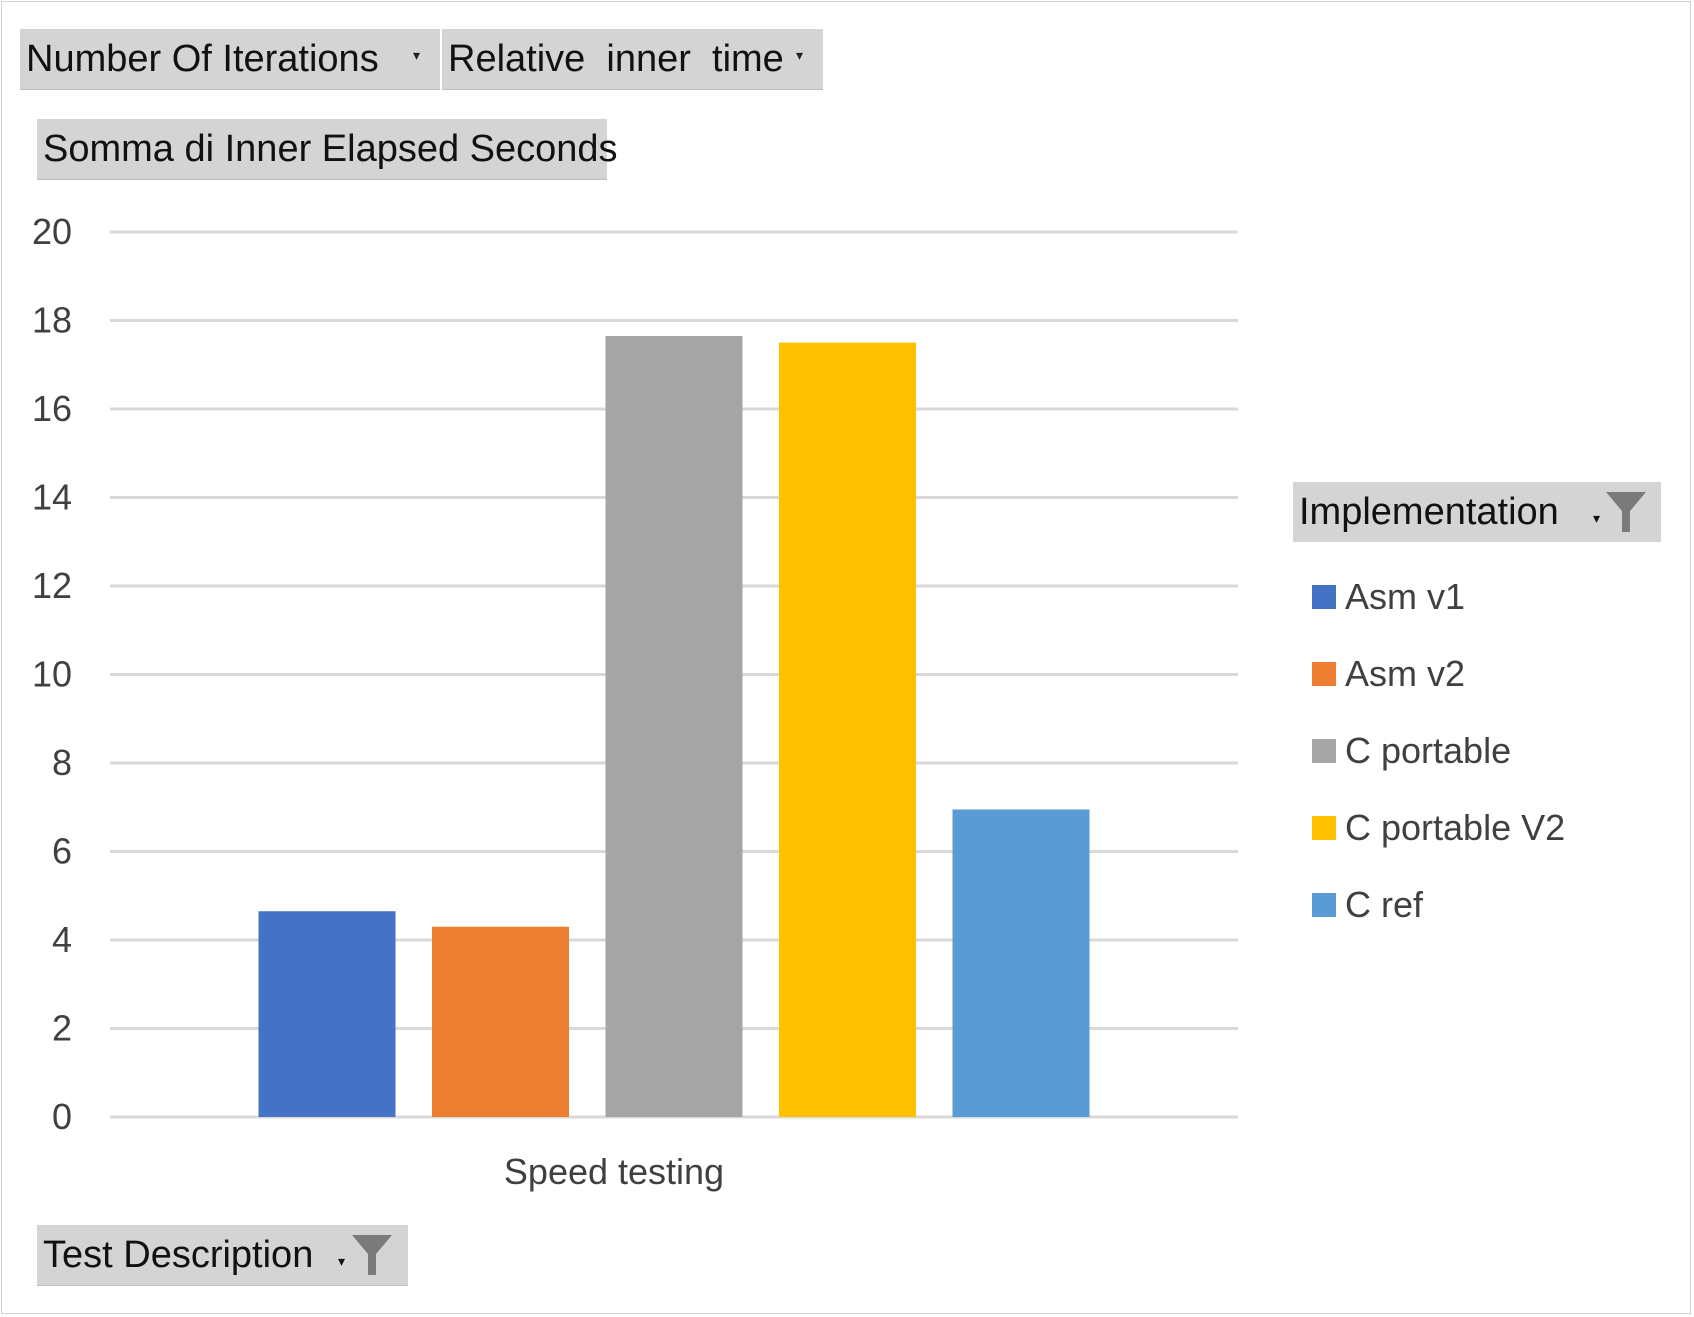 The image size is (1694, 1317). I want to click on y-tick-label: 16, so click(52, 408).